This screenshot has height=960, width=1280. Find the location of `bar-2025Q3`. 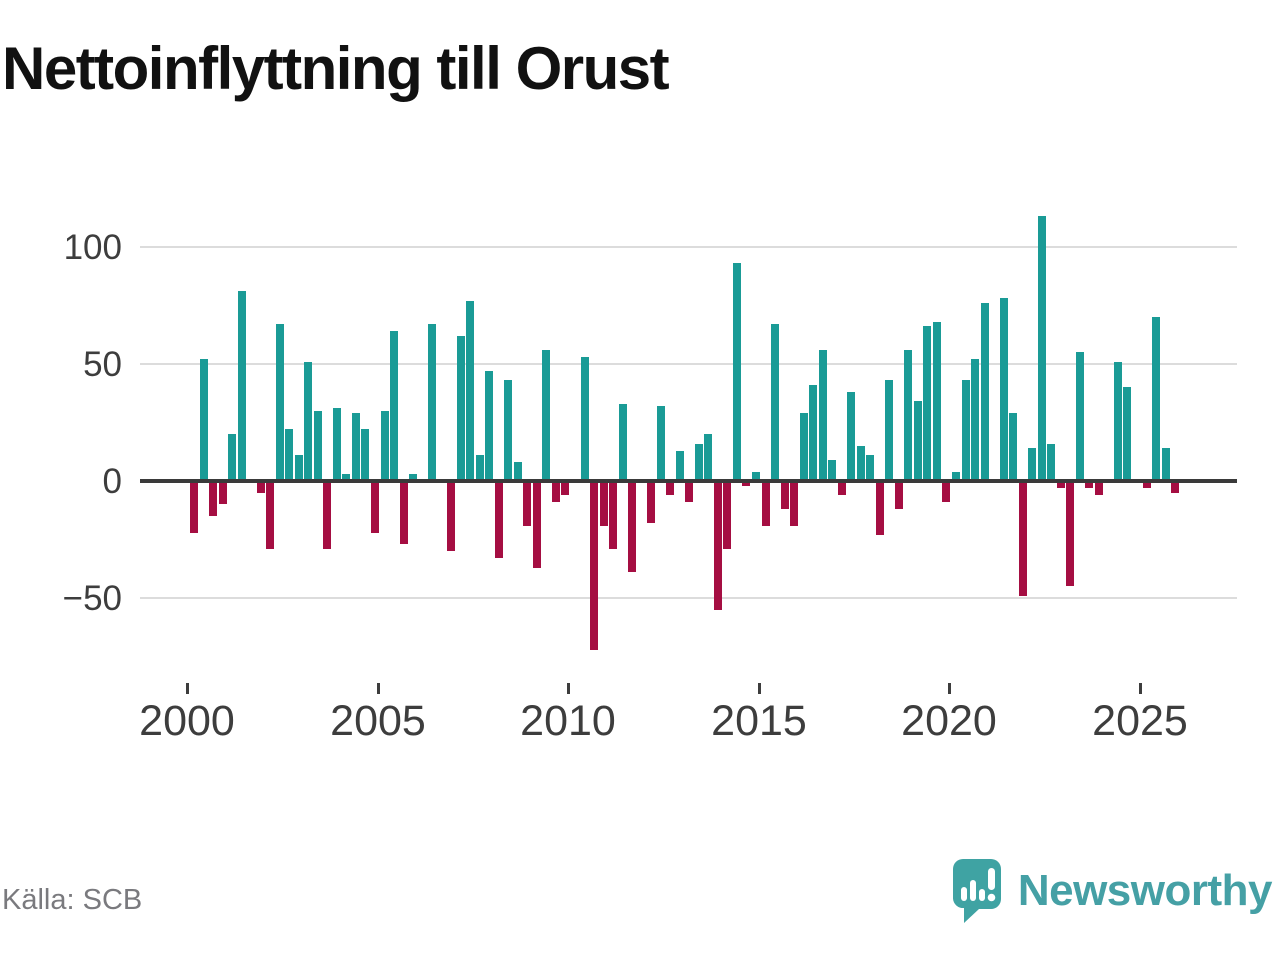

bar-2025Q3 is located at coordinates (1166, 464).